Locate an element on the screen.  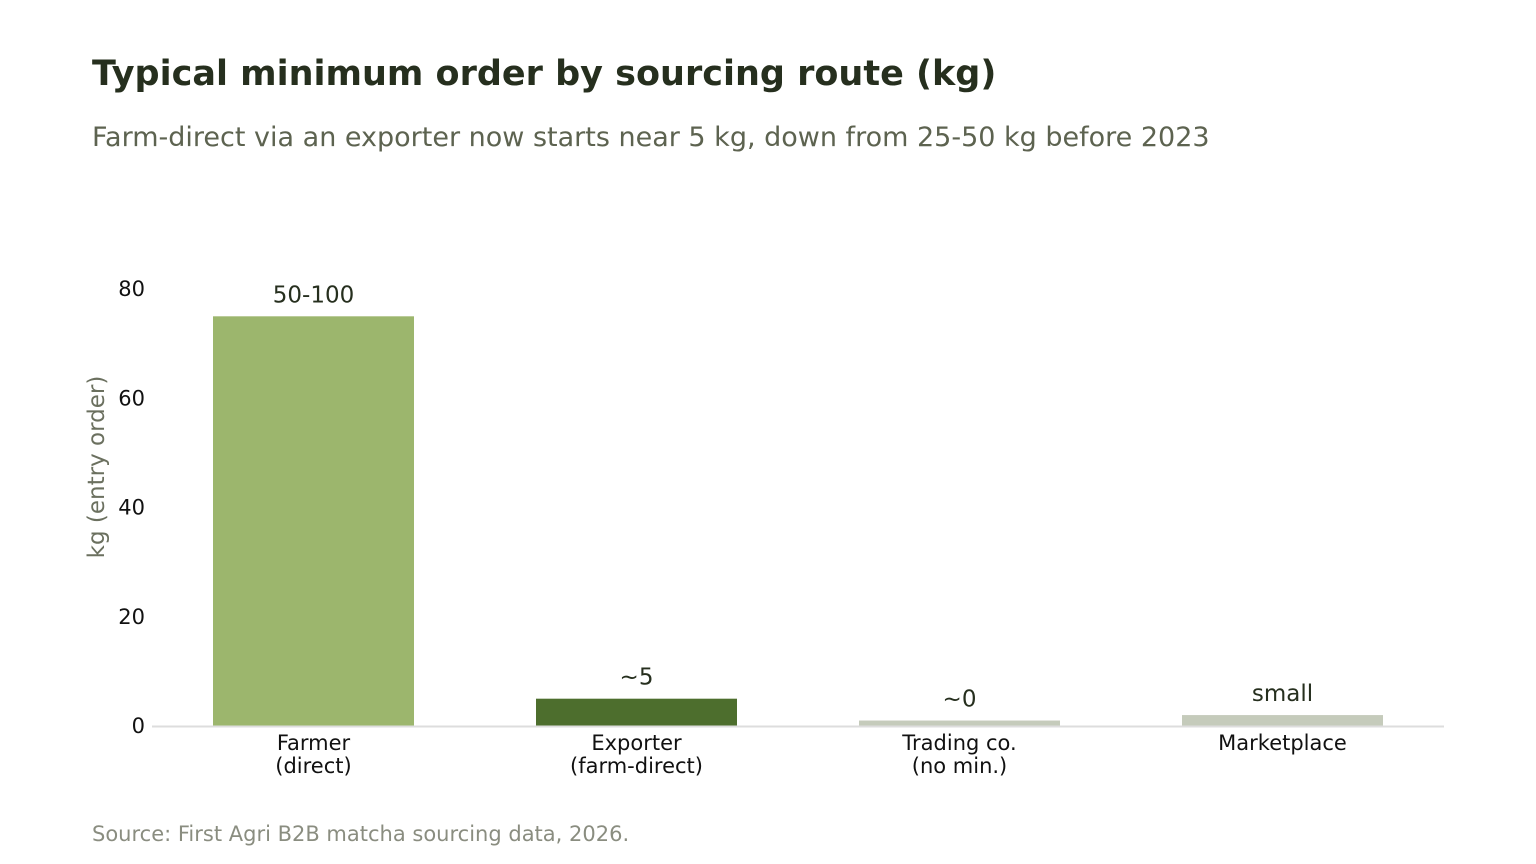
y-tick-label: 20 is located at coordinates (131, 617).